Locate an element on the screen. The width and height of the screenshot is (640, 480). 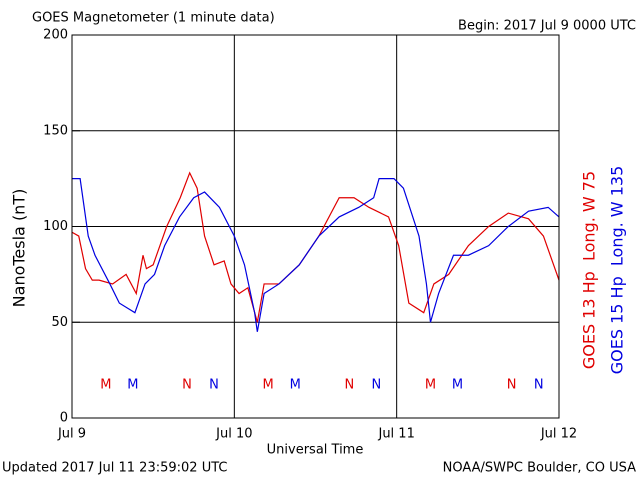
y-tick-label: 0 is located at coordinates (64, 418).